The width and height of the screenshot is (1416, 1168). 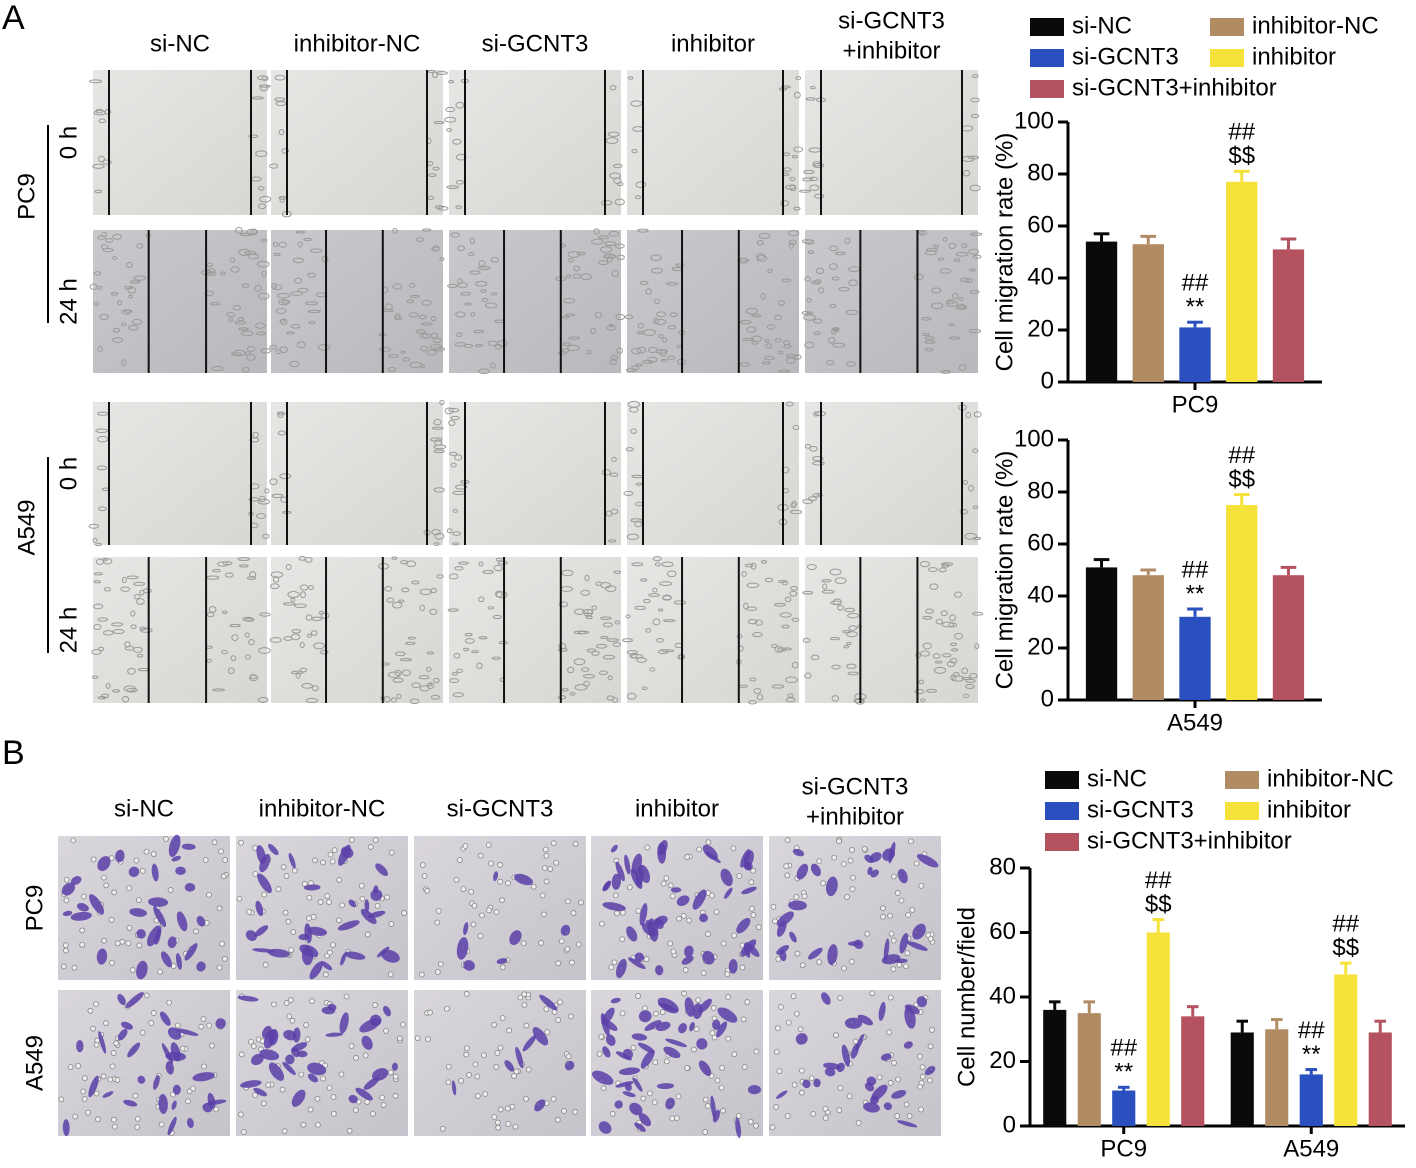 I want to click on y-tick-label: 40, so click(x=1002, y=995).